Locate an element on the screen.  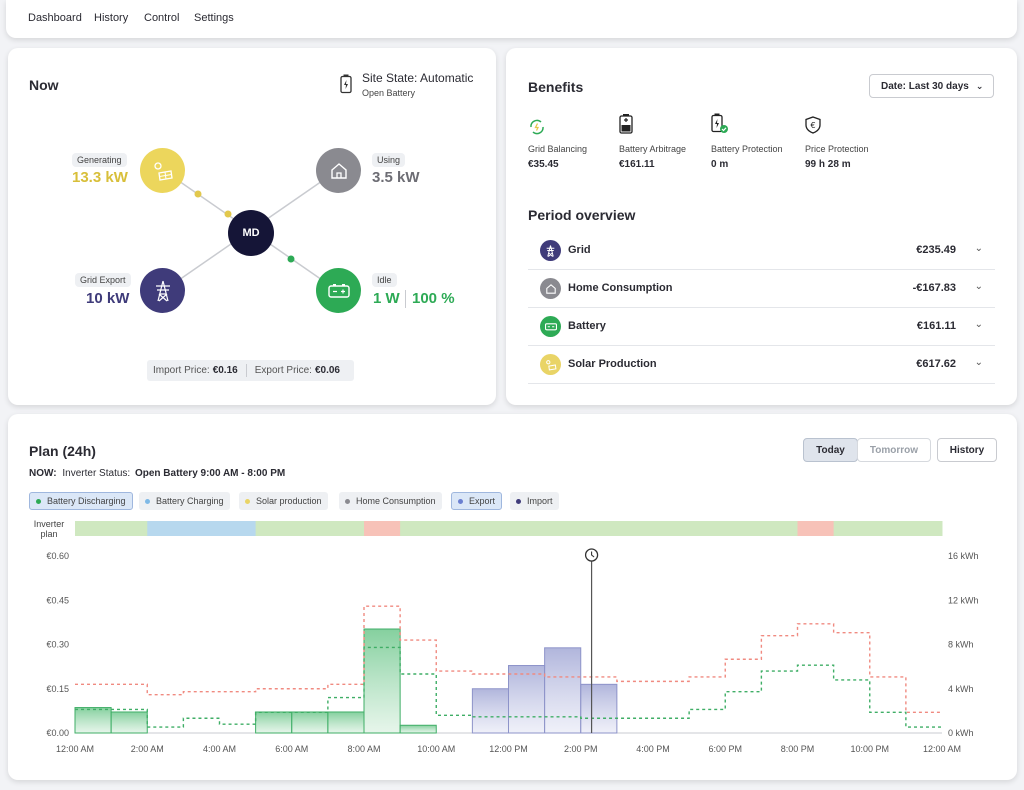
legend-export: Export is located at coordinates (477, 501).